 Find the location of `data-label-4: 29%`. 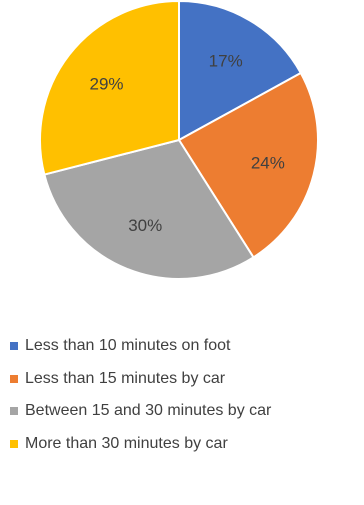

data-label-4: 29% is located at coordinates (106, 83).